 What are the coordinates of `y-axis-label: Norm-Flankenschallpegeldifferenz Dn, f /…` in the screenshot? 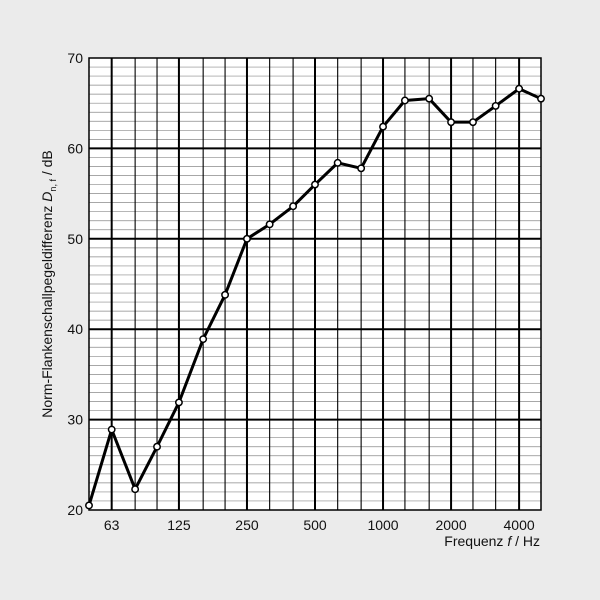 It's located at (48, 284).